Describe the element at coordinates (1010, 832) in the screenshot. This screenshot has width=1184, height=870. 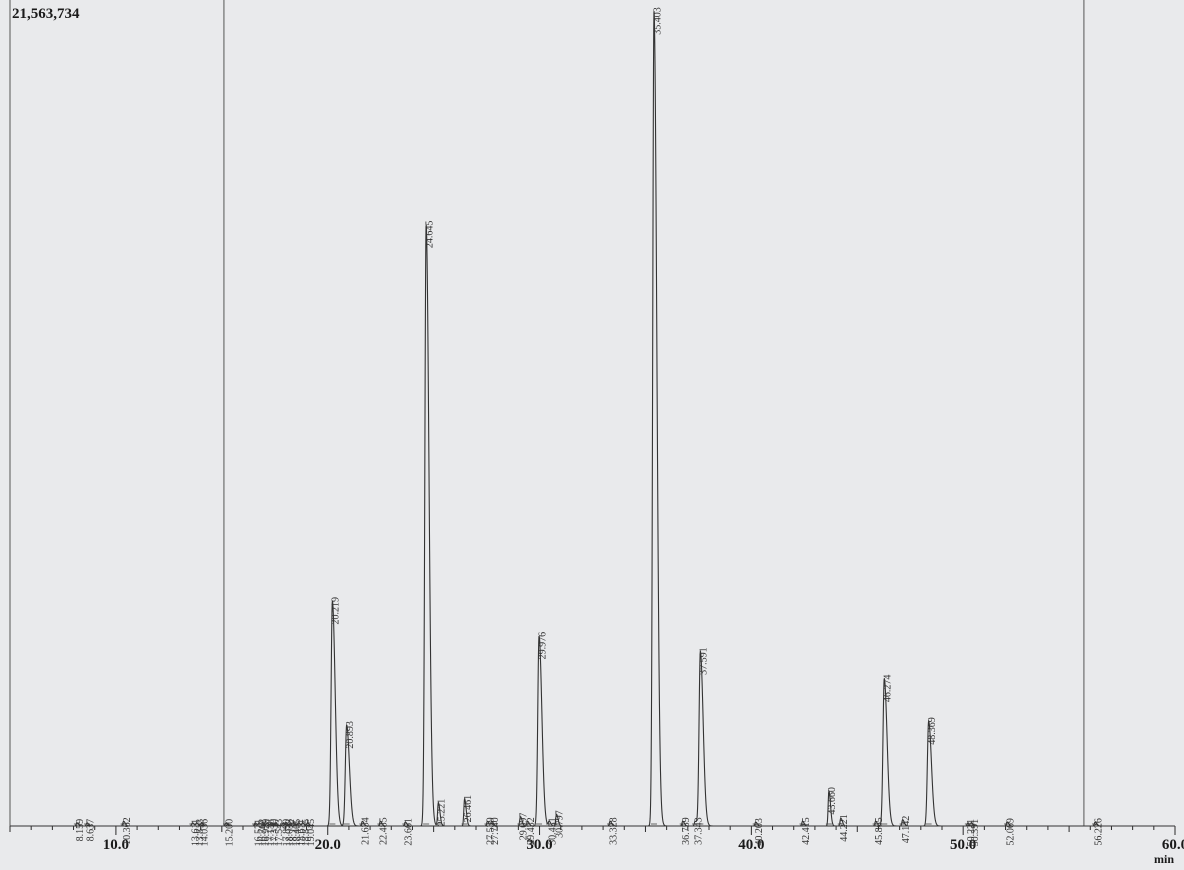
I see `peak-label: 52.069` at that location.